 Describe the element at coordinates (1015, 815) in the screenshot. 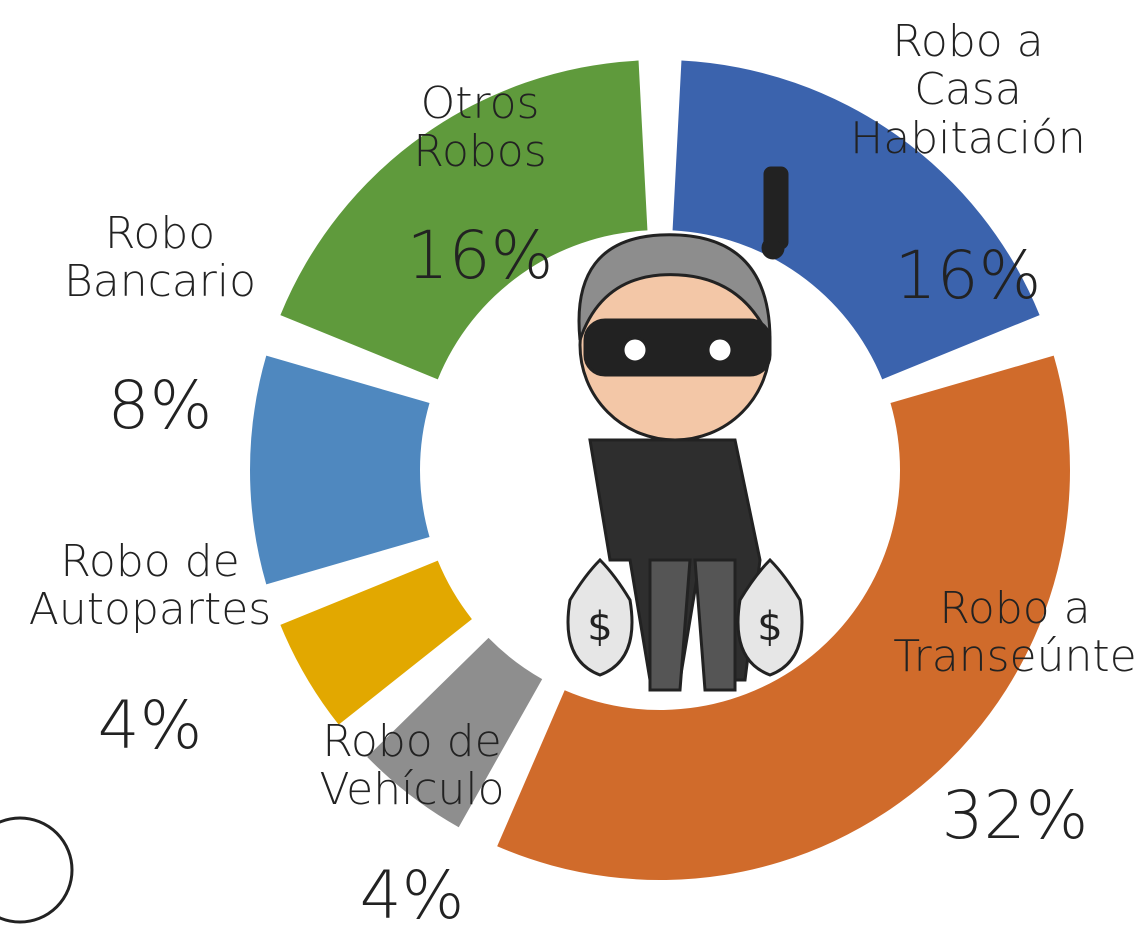

I see `value-label: 32%` at that location.